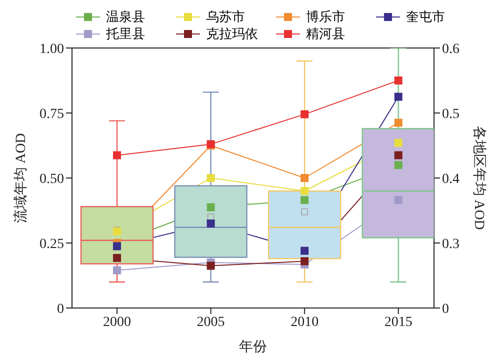  Describe the element at coordinates (60, 309) in the screenshot. I see `y-tick-label: 0` at that location.